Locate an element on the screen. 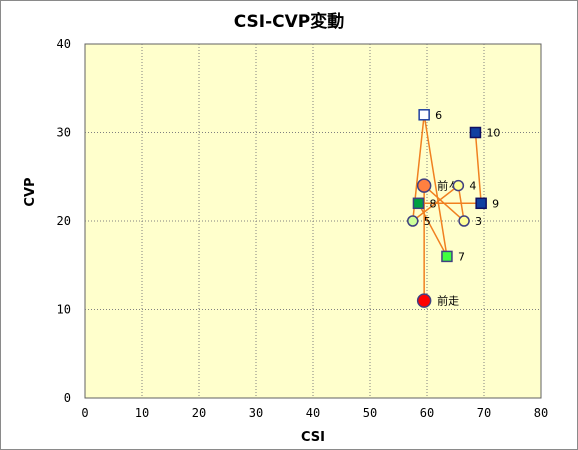 The image size is (578, 450). x-tick-label: 30 is located at coordinates (256, 413).